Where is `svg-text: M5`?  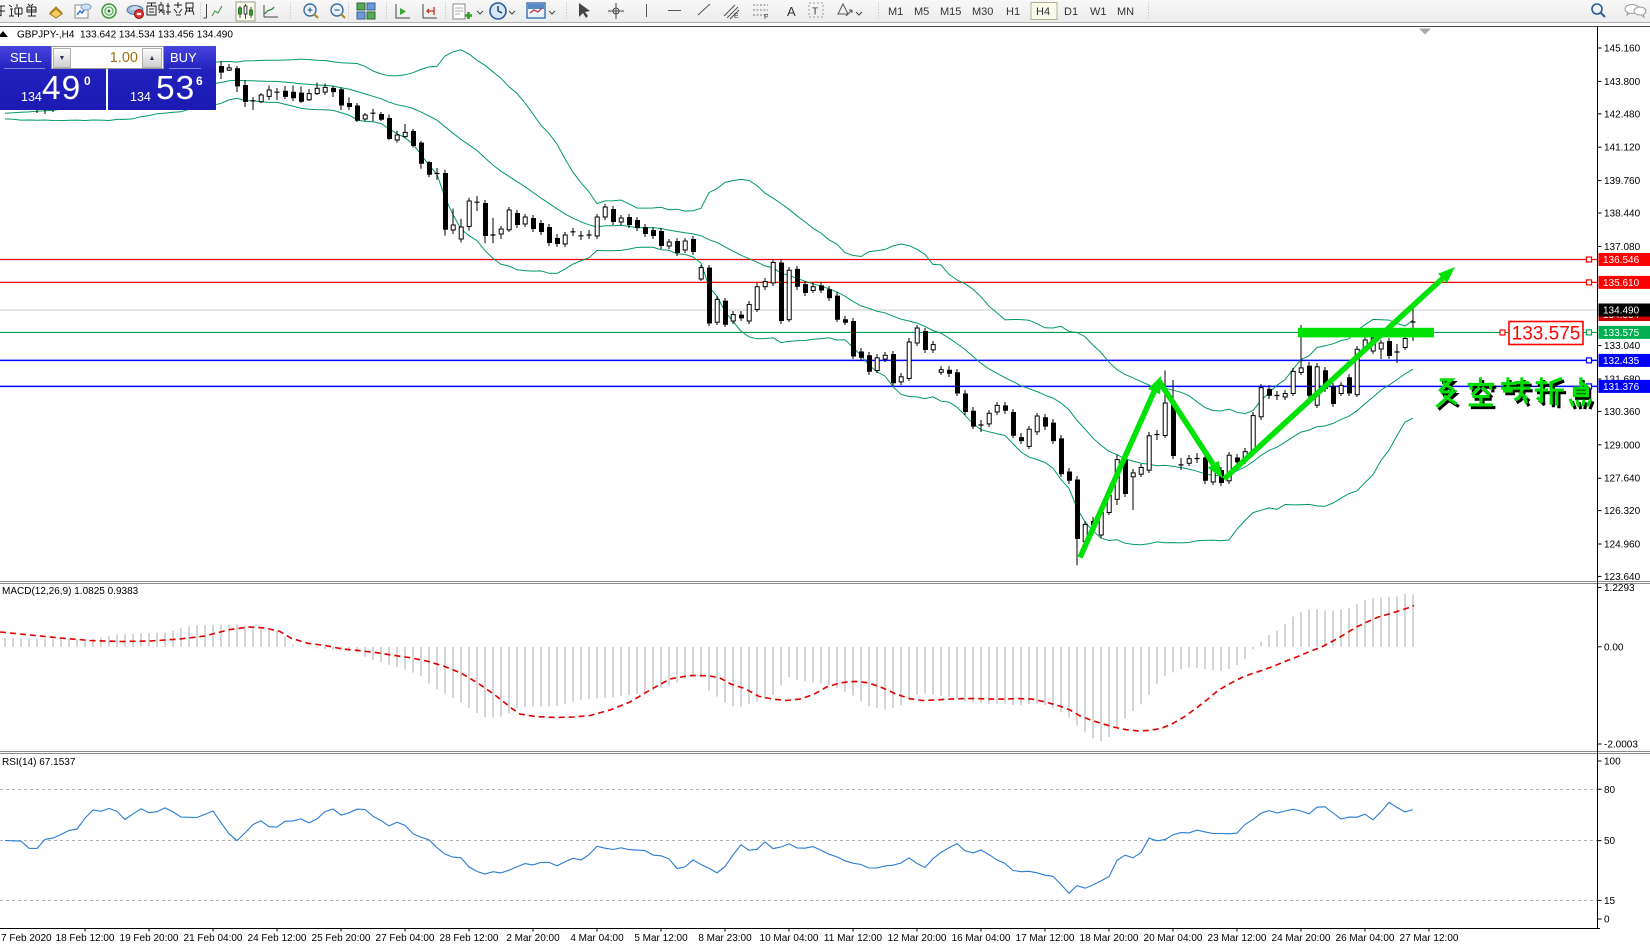
svg-text: M5 is located at coordinates (921, 12).